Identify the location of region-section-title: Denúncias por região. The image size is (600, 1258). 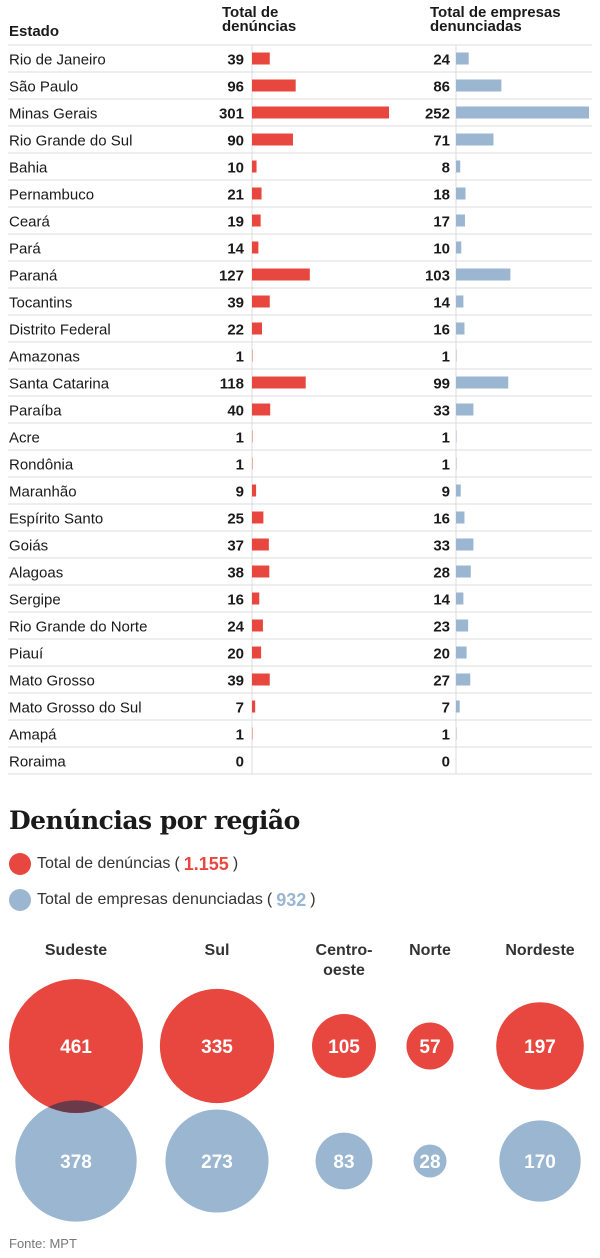
(154, 820).